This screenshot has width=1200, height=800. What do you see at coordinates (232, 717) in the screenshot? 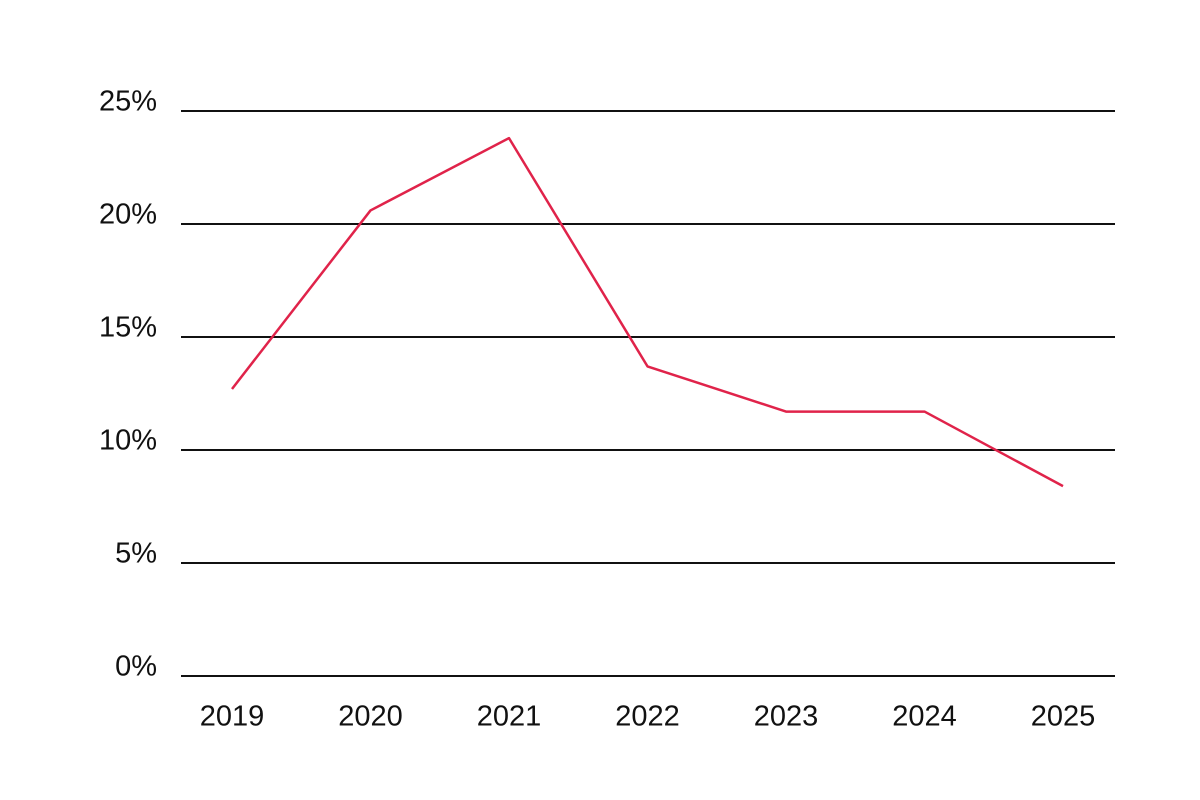
I see `x-tick-label: 2019` at bounding box center [232, 717].